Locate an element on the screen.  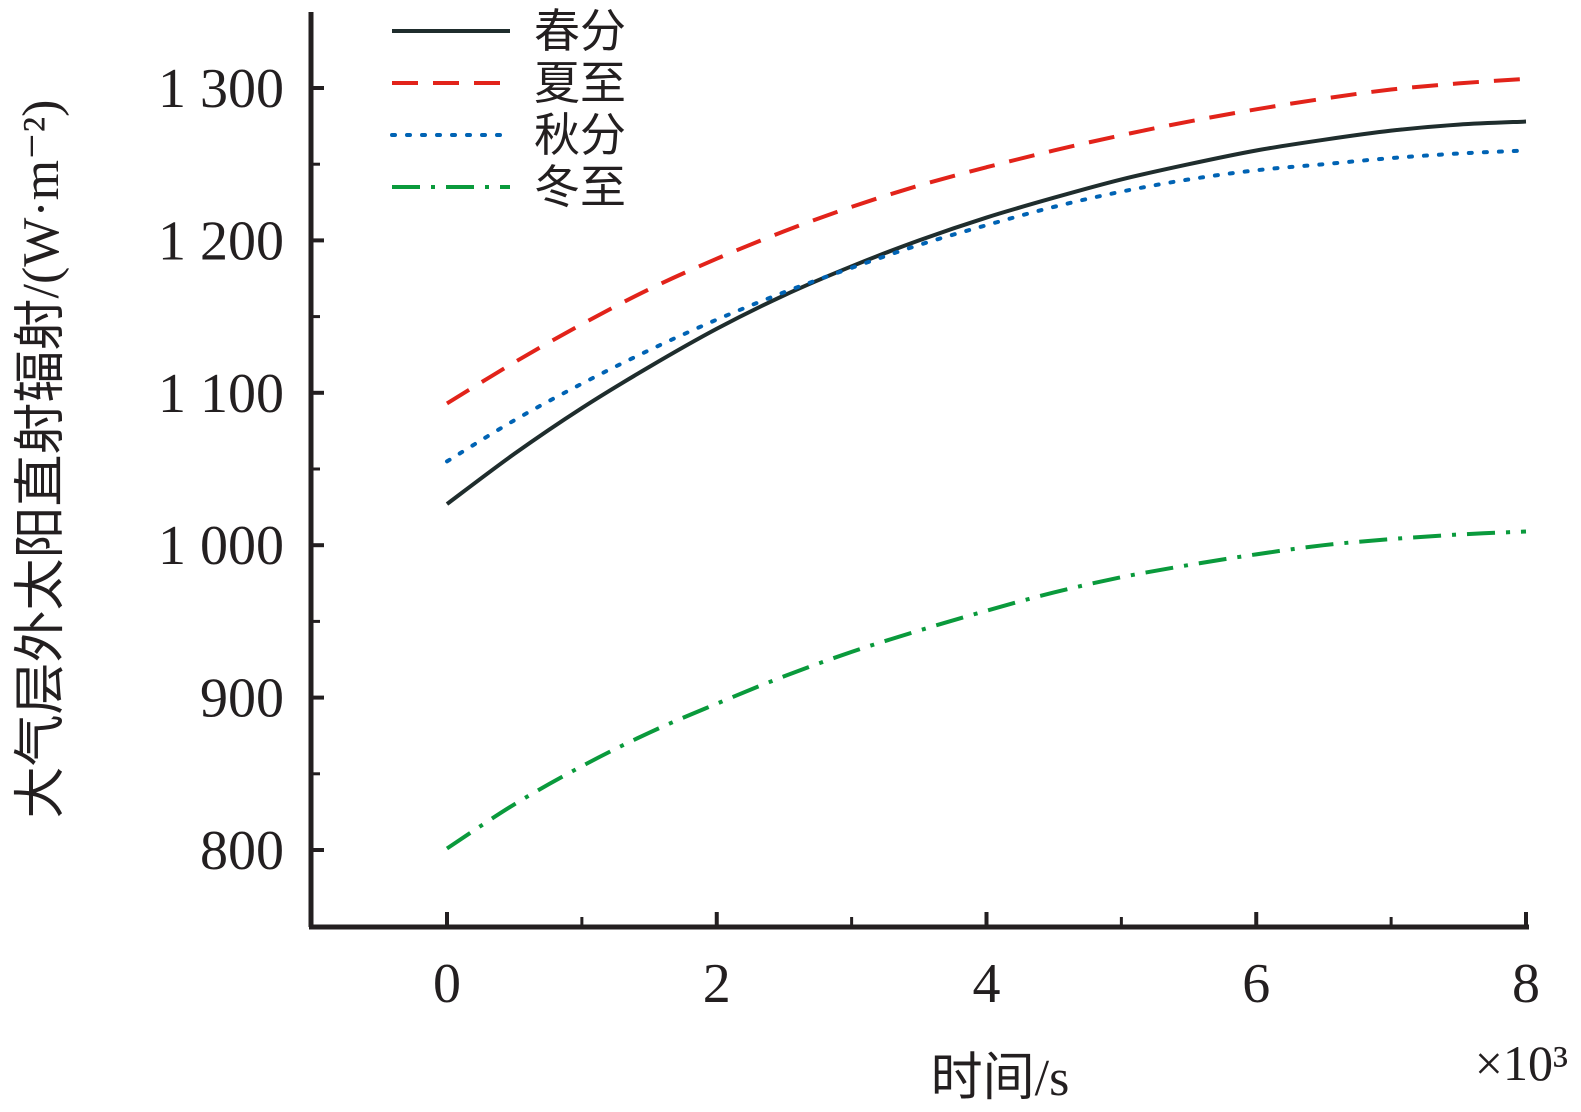
x-ticks: 0 2 4 6 8 is located at coordinates (986, 963).